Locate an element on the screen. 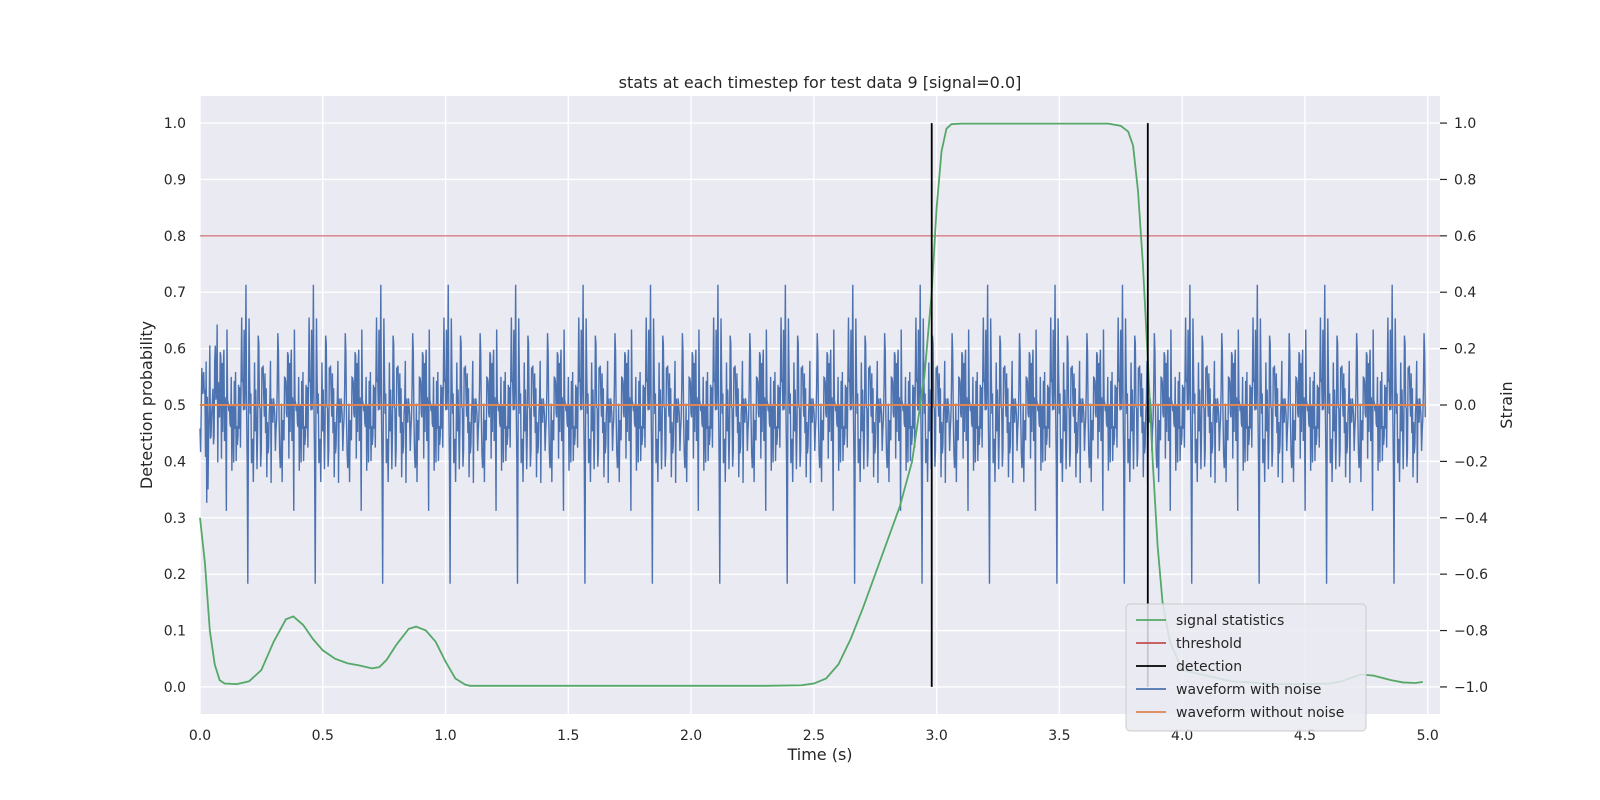  y2-tick-label: −0.6 is located at coordinates (1471, 575).